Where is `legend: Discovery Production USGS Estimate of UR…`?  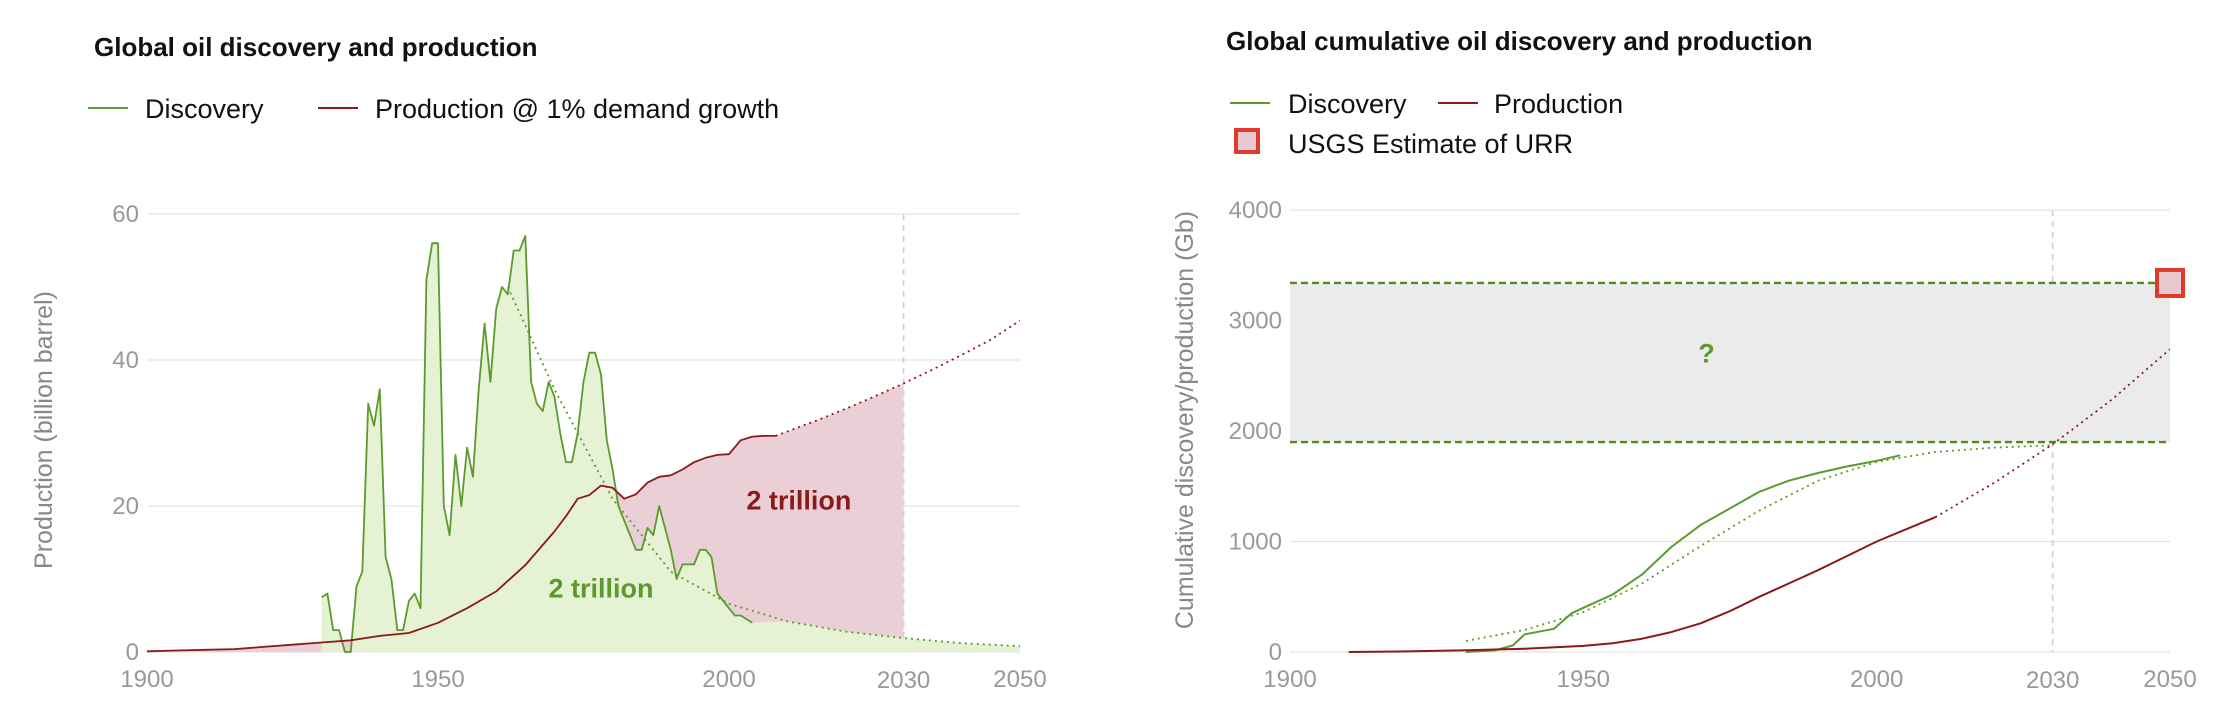 legend: Discovery Production USGS Estimate of UR… is located at coordinates (1426, 124).